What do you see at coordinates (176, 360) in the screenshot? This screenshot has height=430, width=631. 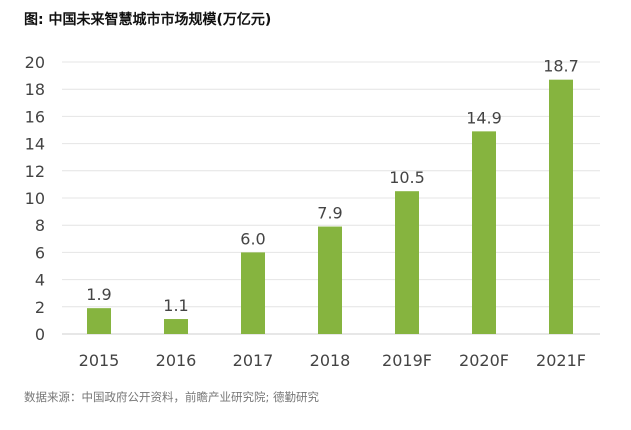 I see `x-tick-label: 2016` at bounding box center [176, 360].